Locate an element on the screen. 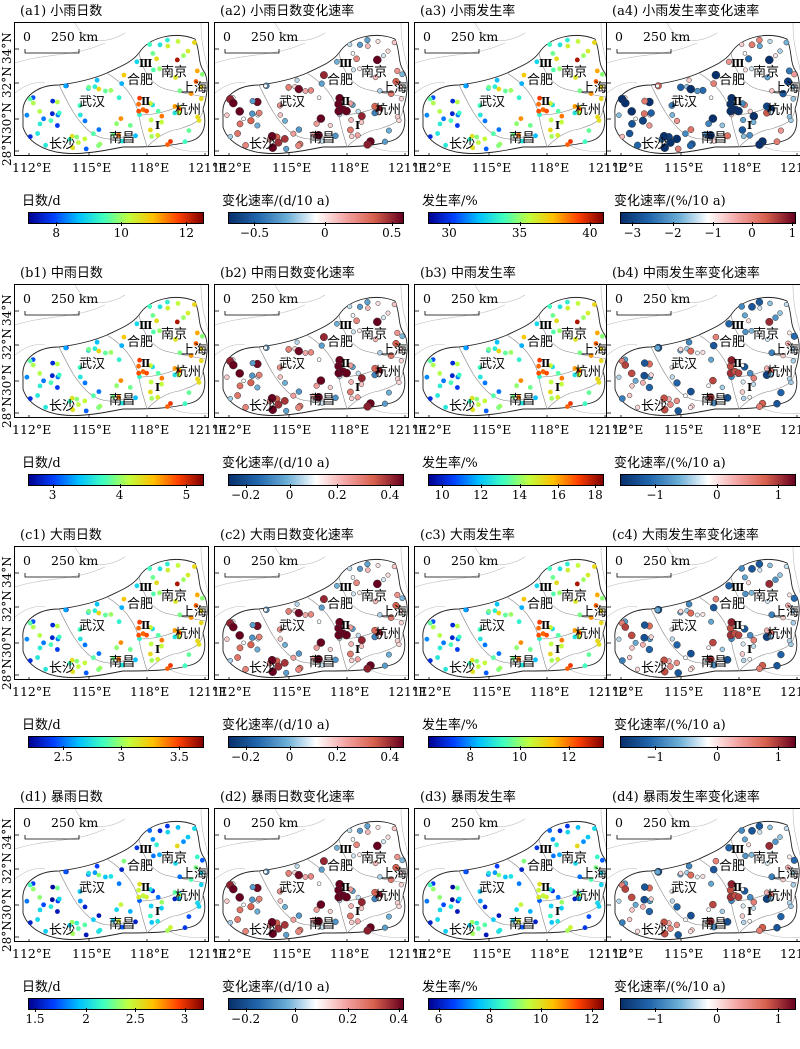  lon-tick-label: 115°E is located at coordinates (492, 429).